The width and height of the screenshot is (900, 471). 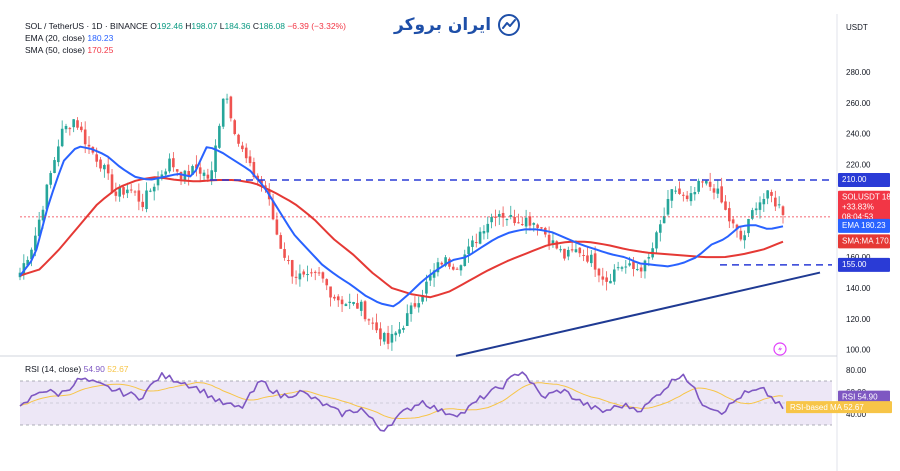 What do you see at coordinates (77, 369) in the screenshot?
I see `rsi-legend: RSI (14, close) 54.90 52.67` at bounding box center [77, 369].